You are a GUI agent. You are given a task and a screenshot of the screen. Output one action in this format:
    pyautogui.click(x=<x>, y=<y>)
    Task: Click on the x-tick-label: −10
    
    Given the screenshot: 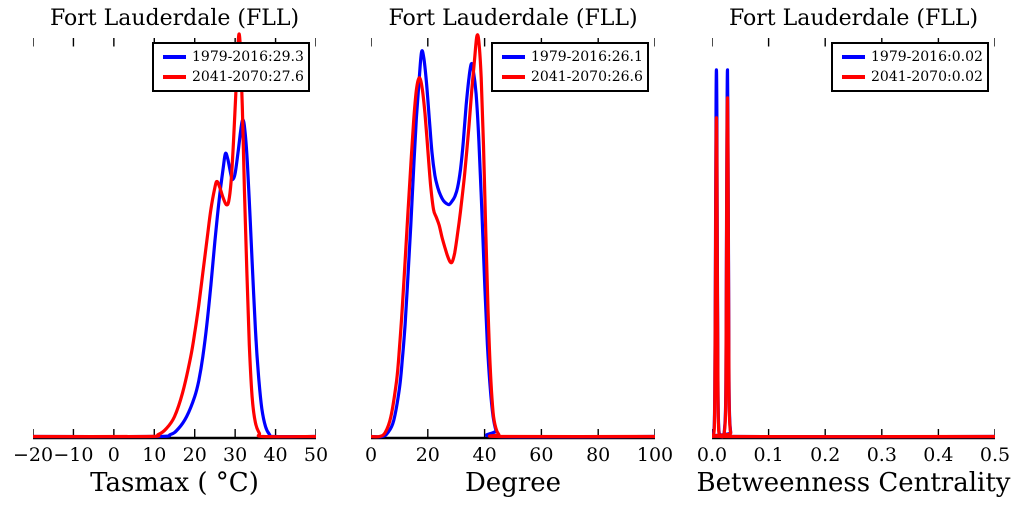 What is the action you would take?
    pyautogui.click(x=73, y=455)
    